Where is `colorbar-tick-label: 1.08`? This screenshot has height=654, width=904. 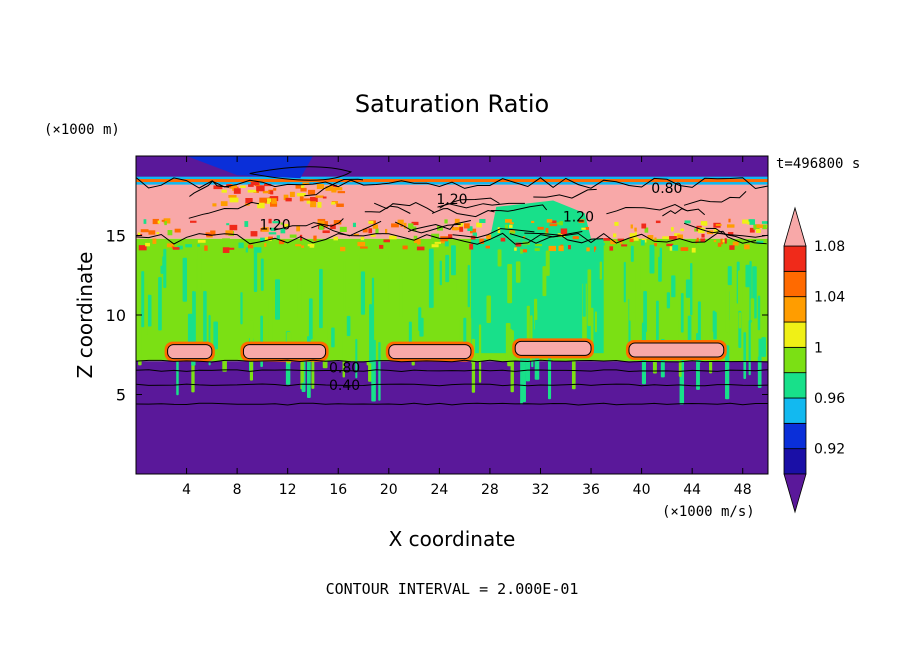 colorbar-tick-label: 1.08 is located at coordinates (829, 247).